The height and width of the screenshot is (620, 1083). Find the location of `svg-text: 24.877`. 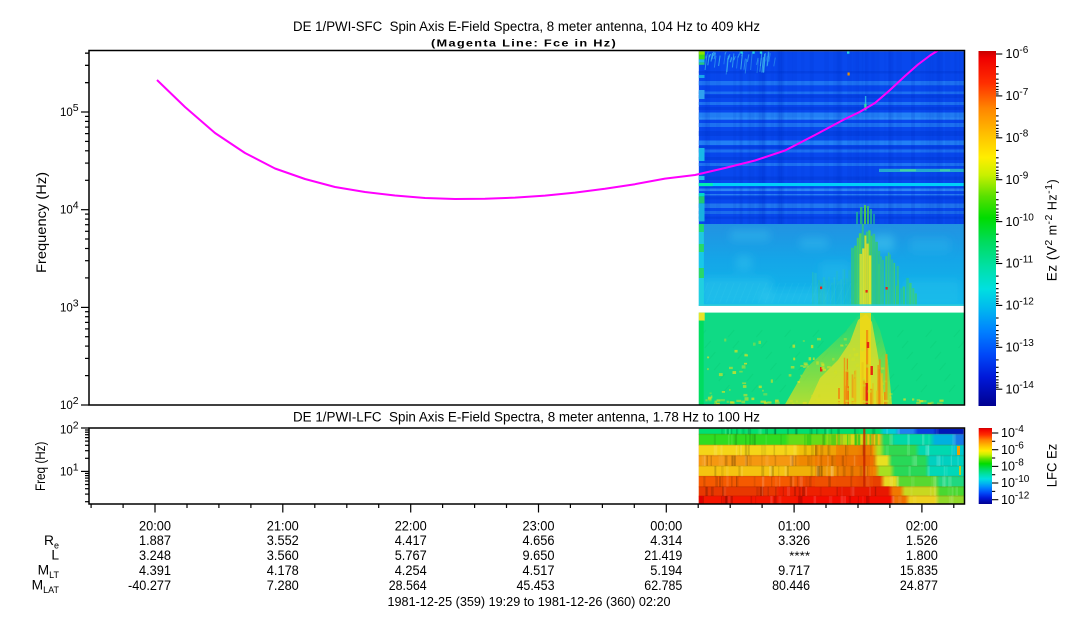

svg-text: 24.877 is located at coordinates (919, 585).